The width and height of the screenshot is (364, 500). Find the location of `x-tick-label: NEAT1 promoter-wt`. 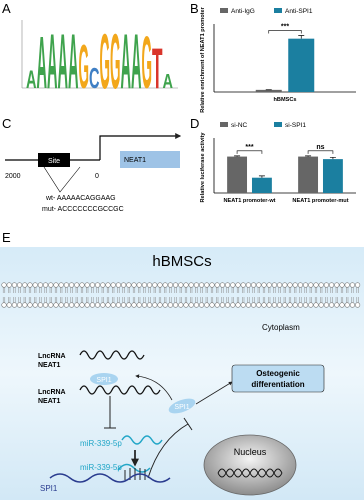

x-tick-label: NEAT1 promoter-wt is located at coordinates (249, 201).